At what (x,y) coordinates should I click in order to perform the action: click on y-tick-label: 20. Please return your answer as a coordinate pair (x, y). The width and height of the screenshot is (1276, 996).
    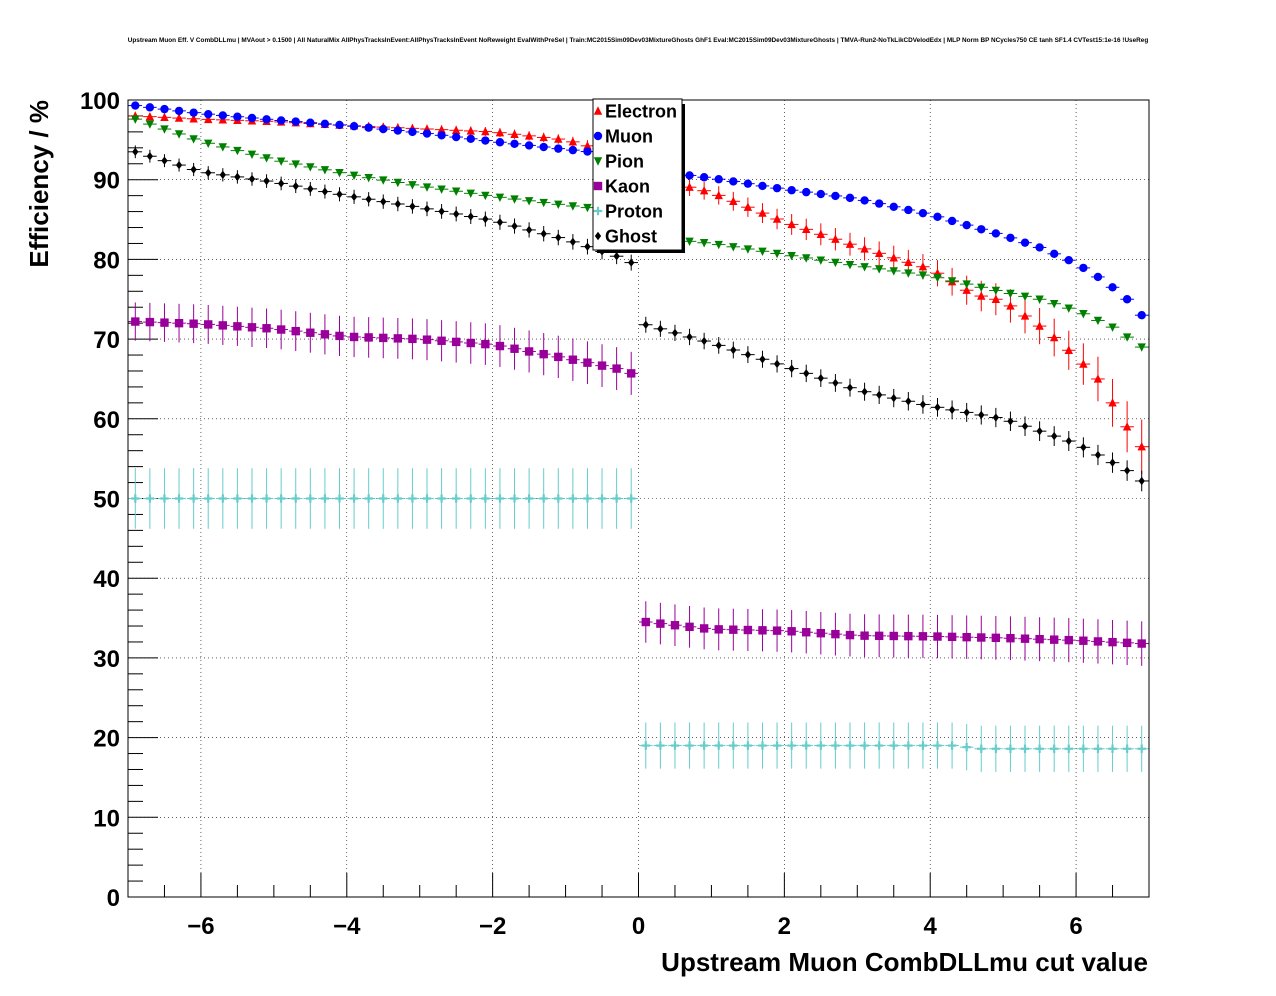
    Looking at the image, I should click on (106, 739).